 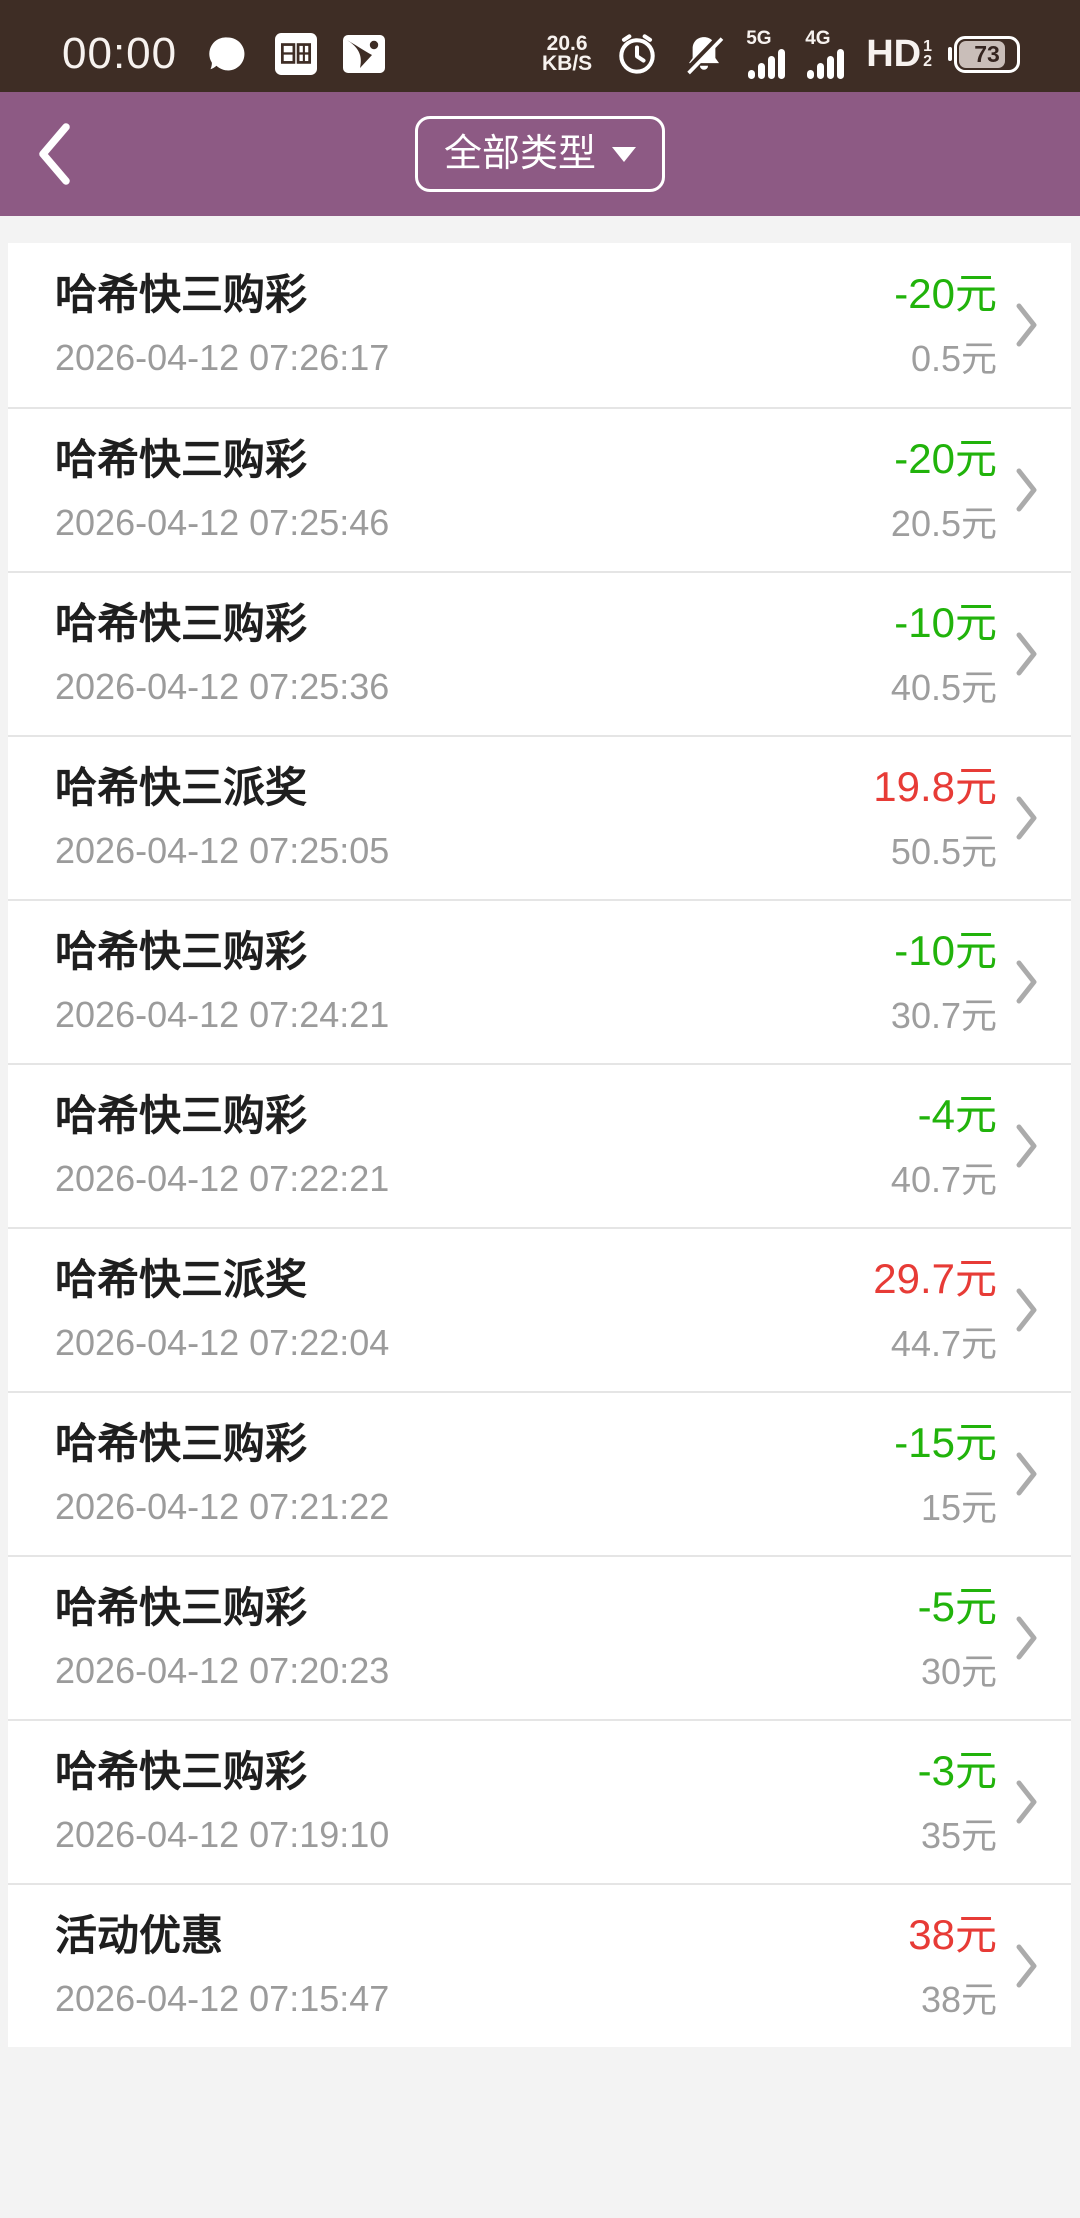 What do you see at coordinates (54, 154) in the screenshot?
I see `back-chevron-icon` at bounding box center [54, 154].